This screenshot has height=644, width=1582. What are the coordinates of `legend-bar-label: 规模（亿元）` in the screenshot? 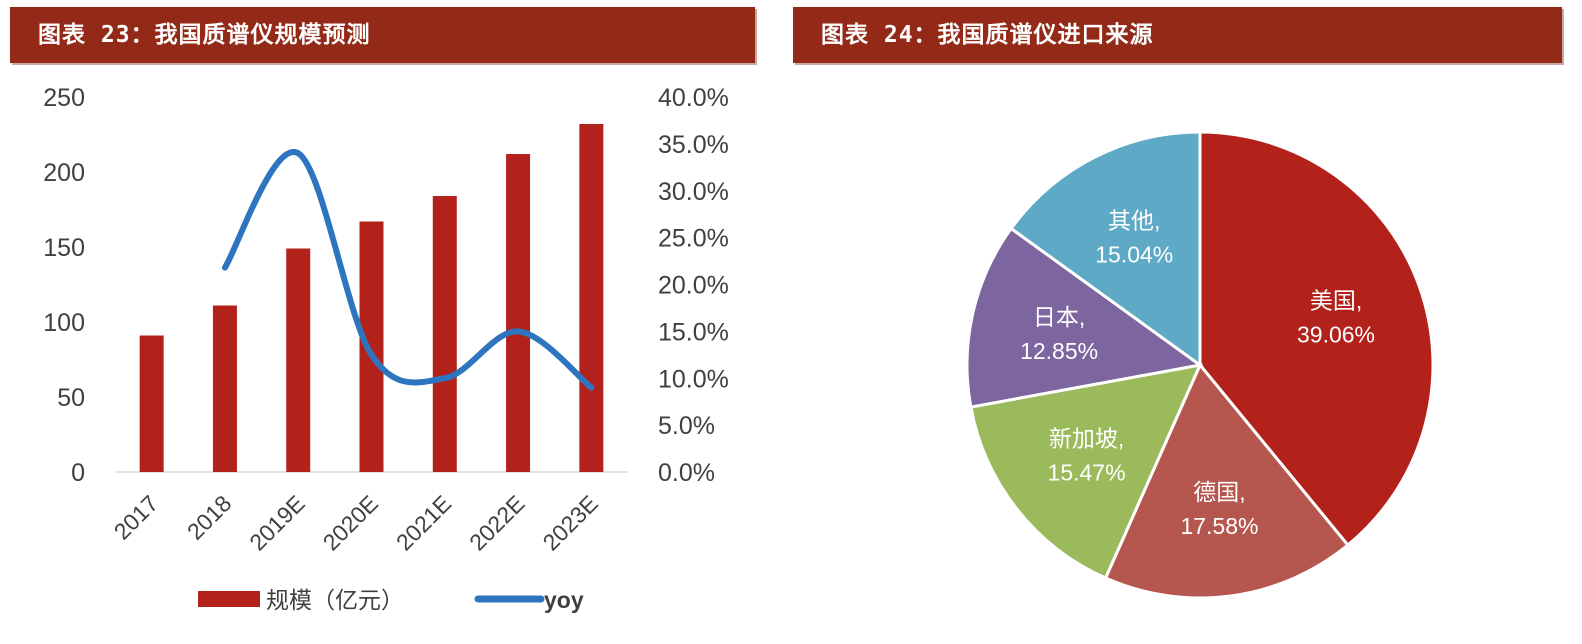 It's located at (335, 600).